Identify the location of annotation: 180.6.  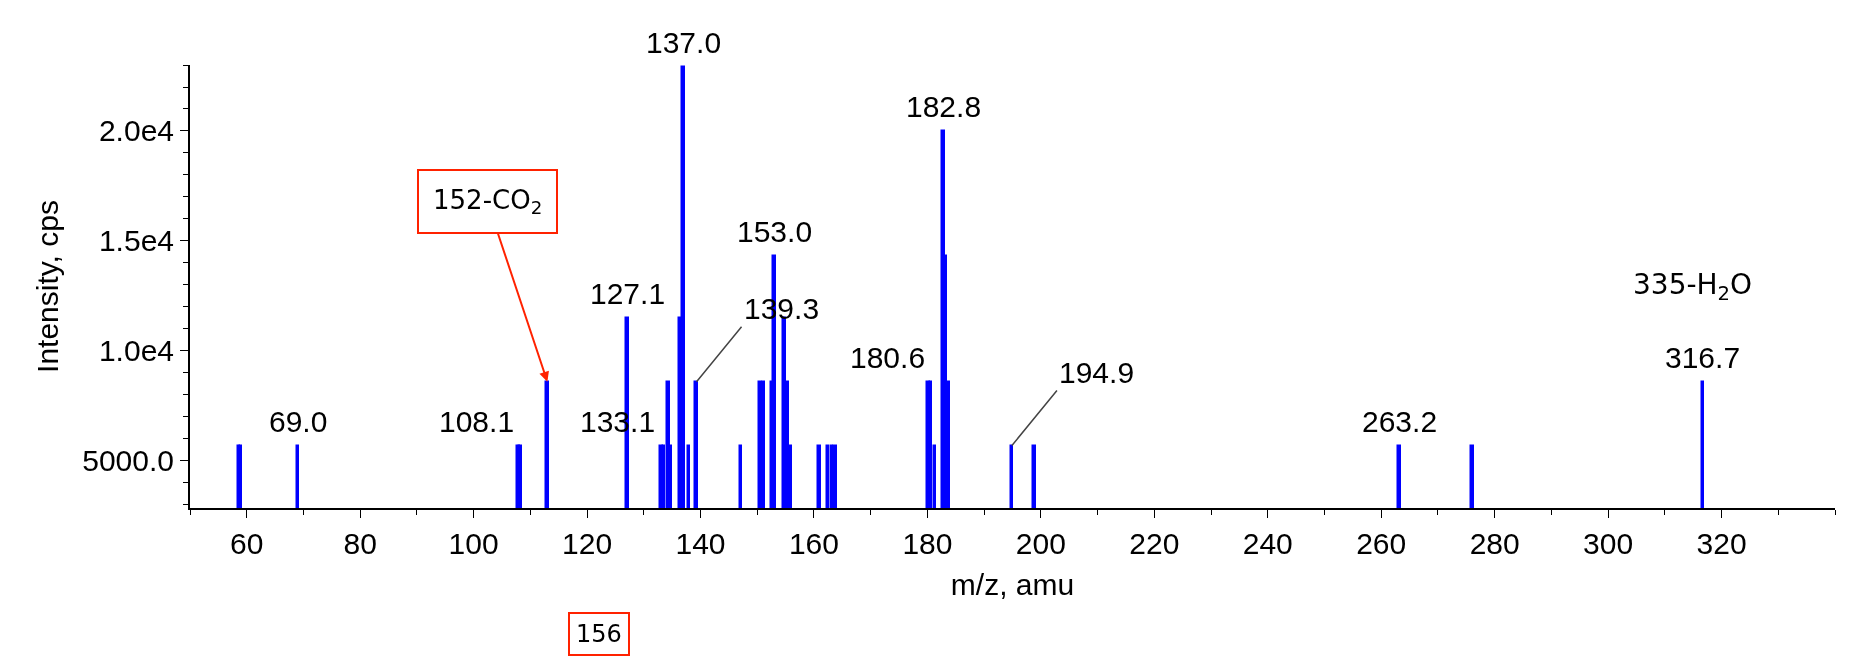
(888, 357).